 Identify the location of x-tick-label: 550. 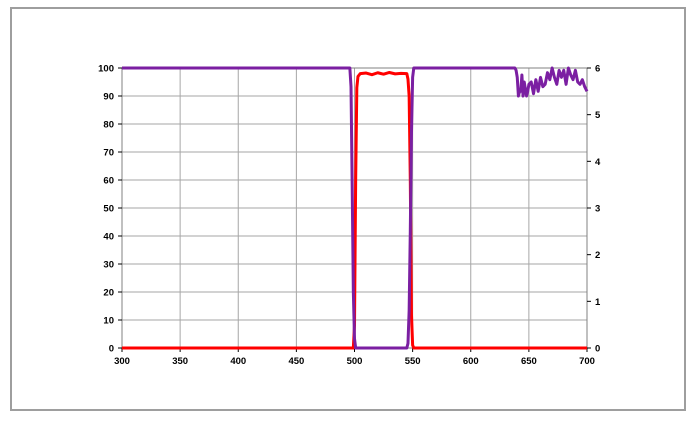
(413, 361).